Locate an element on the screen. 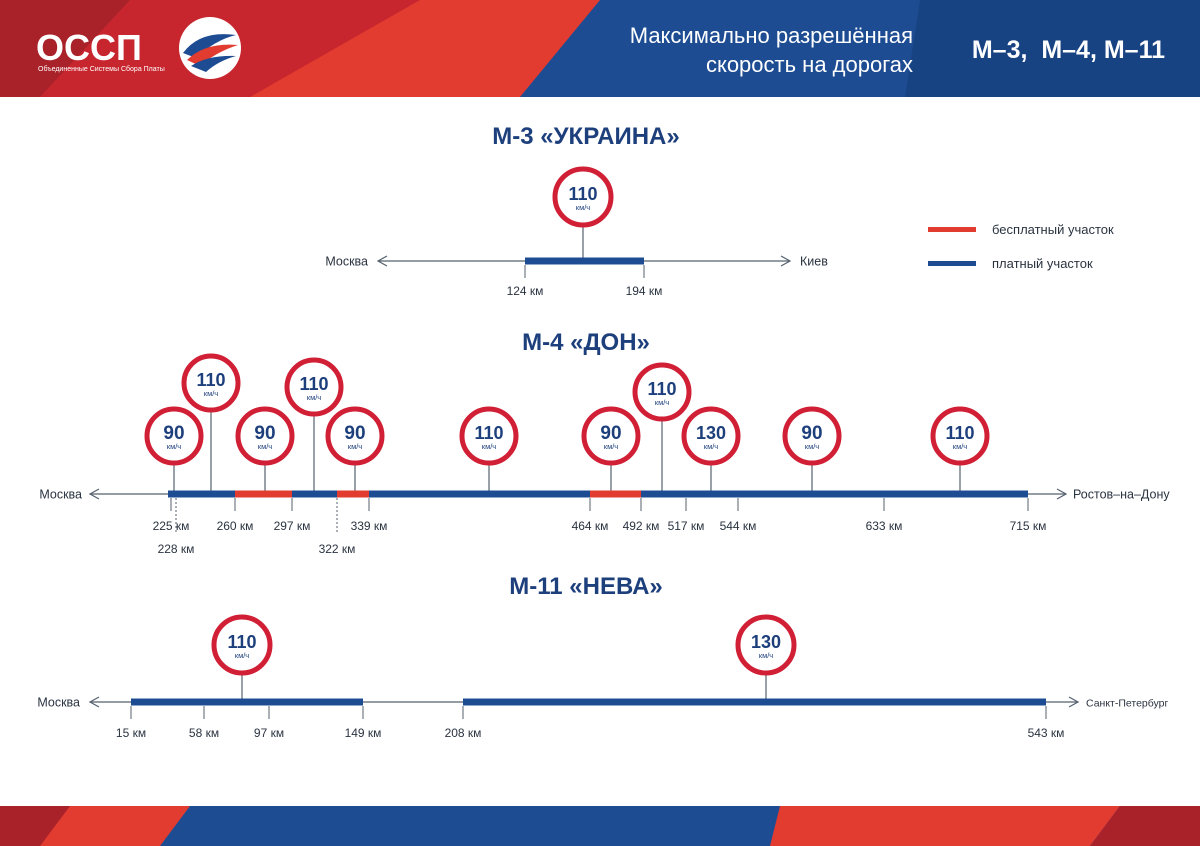 The image size is (1200, 846). legend-free-swatch is located at coordinates (952, 229).